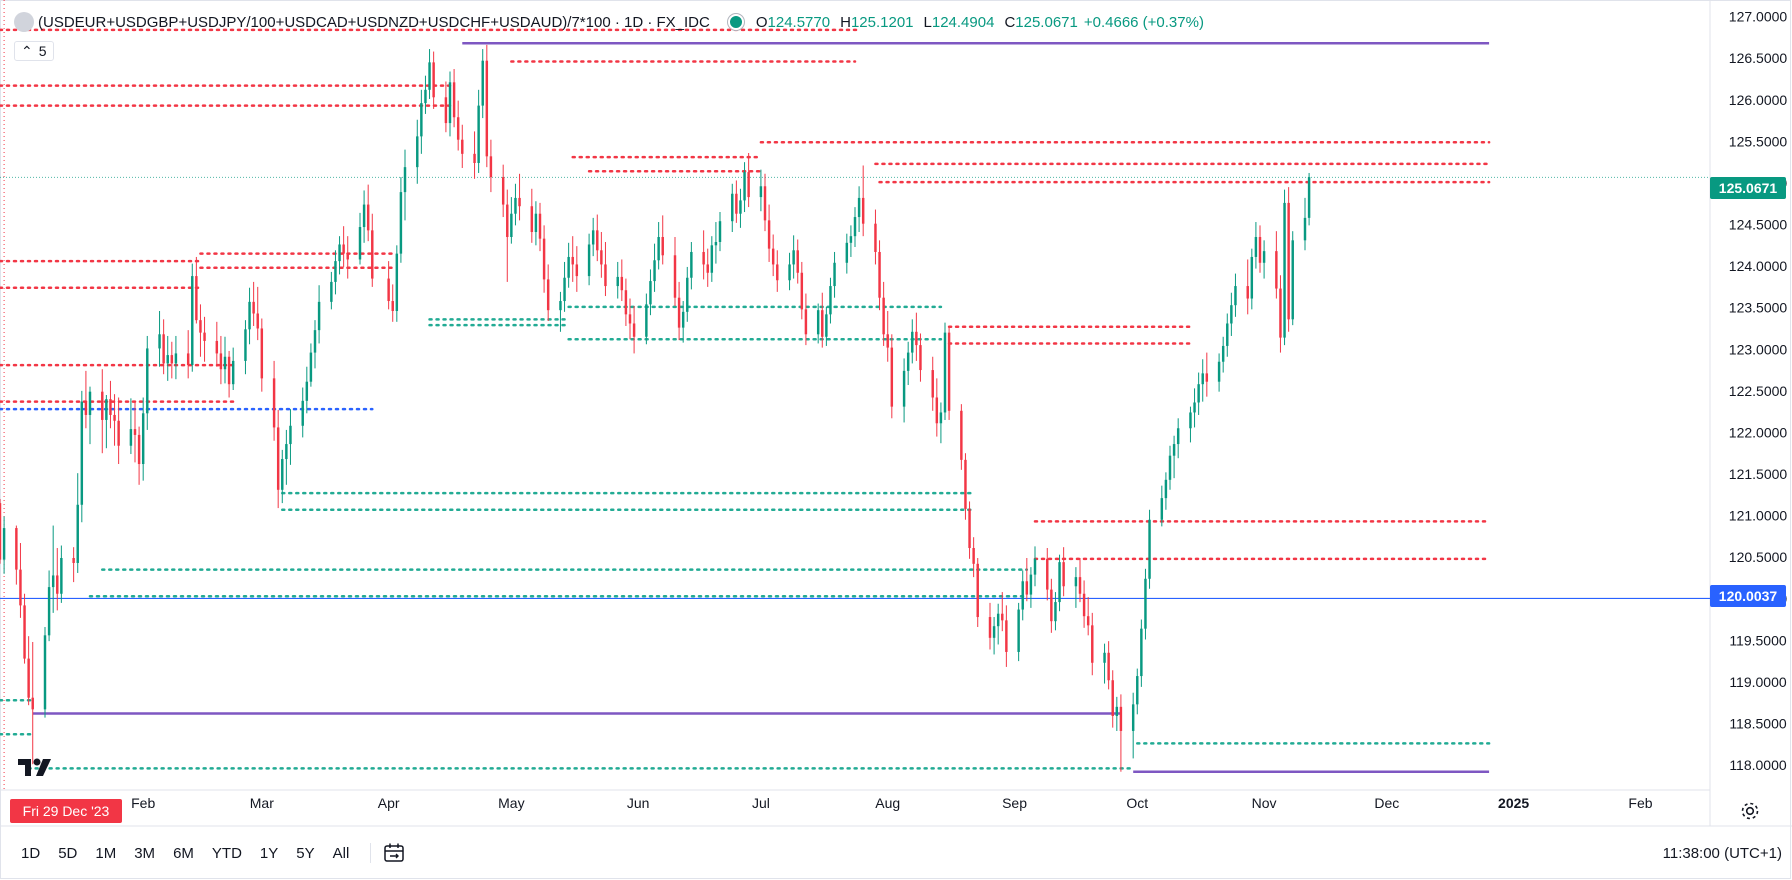 The height and width of the screenshot is (880, 1792). Describe the element at coordinates (37, 767) in the screenshot. I see `tradingview-logo-icon` at that location.